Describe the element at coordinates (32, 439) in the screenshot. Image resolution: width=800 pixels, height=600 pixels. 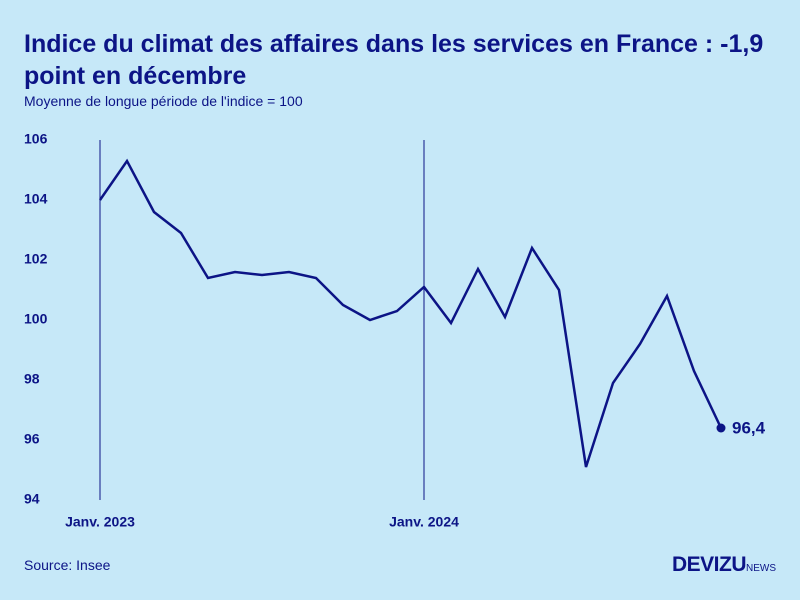
I see `y-tick-label: 96` at that location.